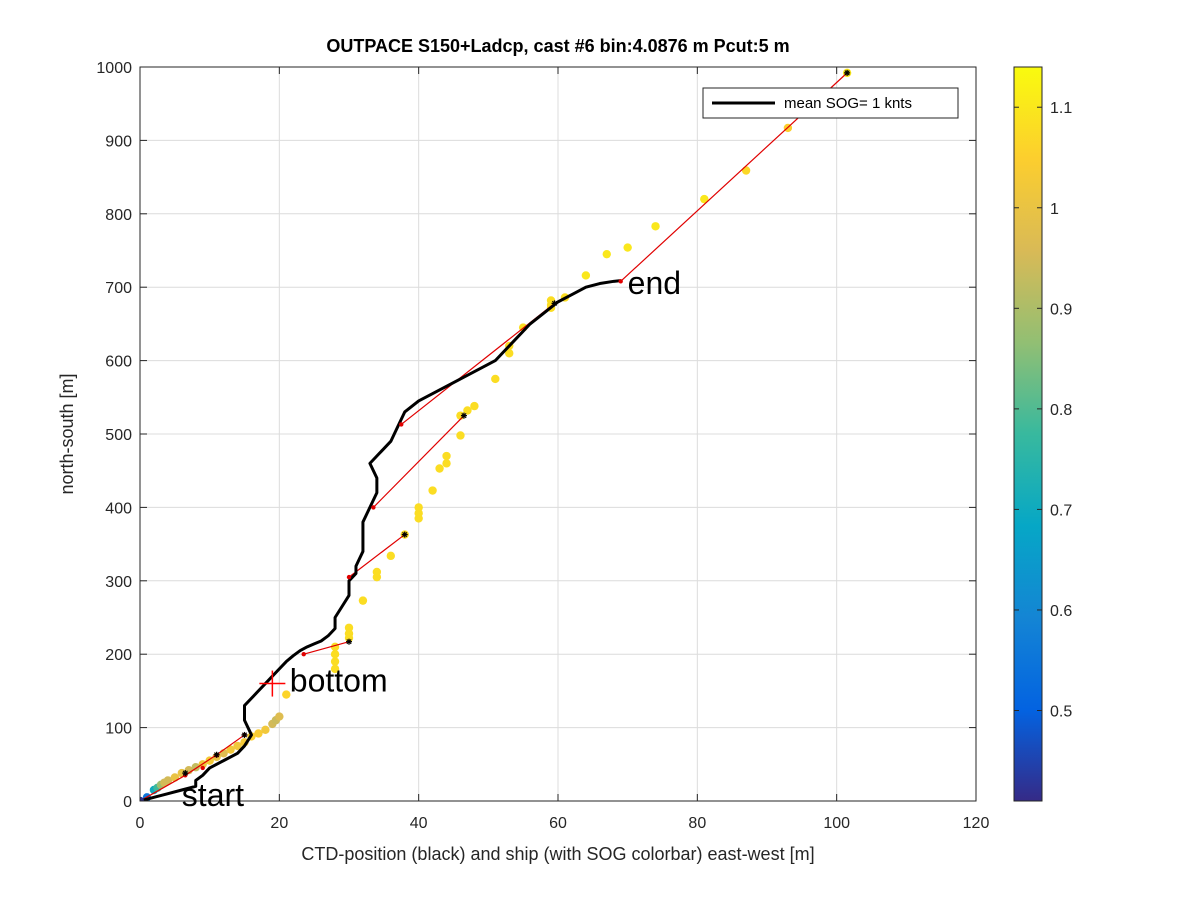  What do you see at coordinates (1028, 434) in the screenshot?
I see `colorbar-gradient` at bounding box center [1028, 434].